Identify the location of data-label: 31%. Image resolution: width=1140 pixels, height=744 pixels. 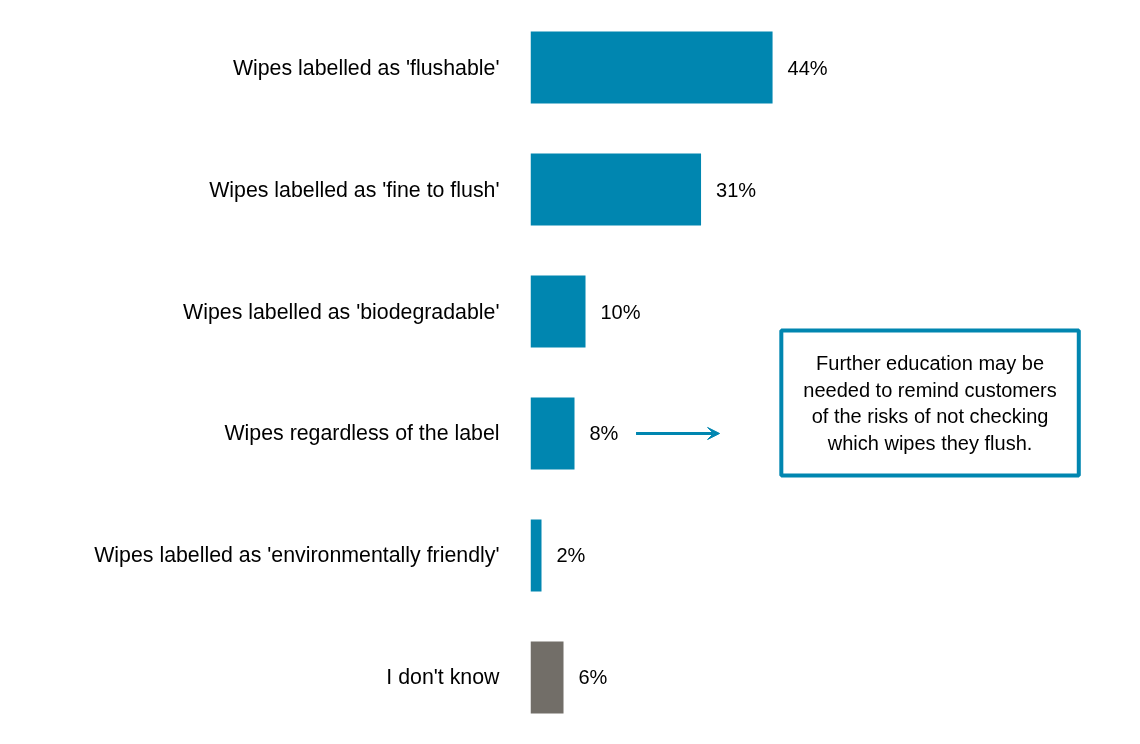
(736, 189).